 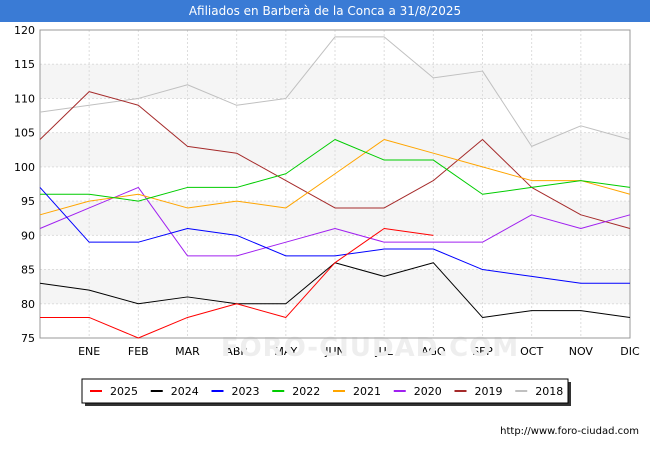 What do you see at coordinates (138, 351) in the screenshot?
I see `x-tick-label: FEB` at bounding box center [138, 351].